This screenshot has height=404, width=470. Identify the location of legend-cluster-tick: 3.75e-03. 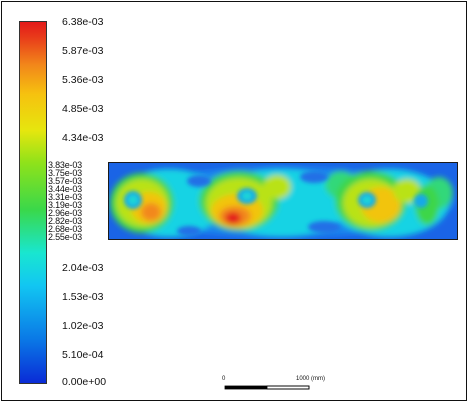
(65, 173).